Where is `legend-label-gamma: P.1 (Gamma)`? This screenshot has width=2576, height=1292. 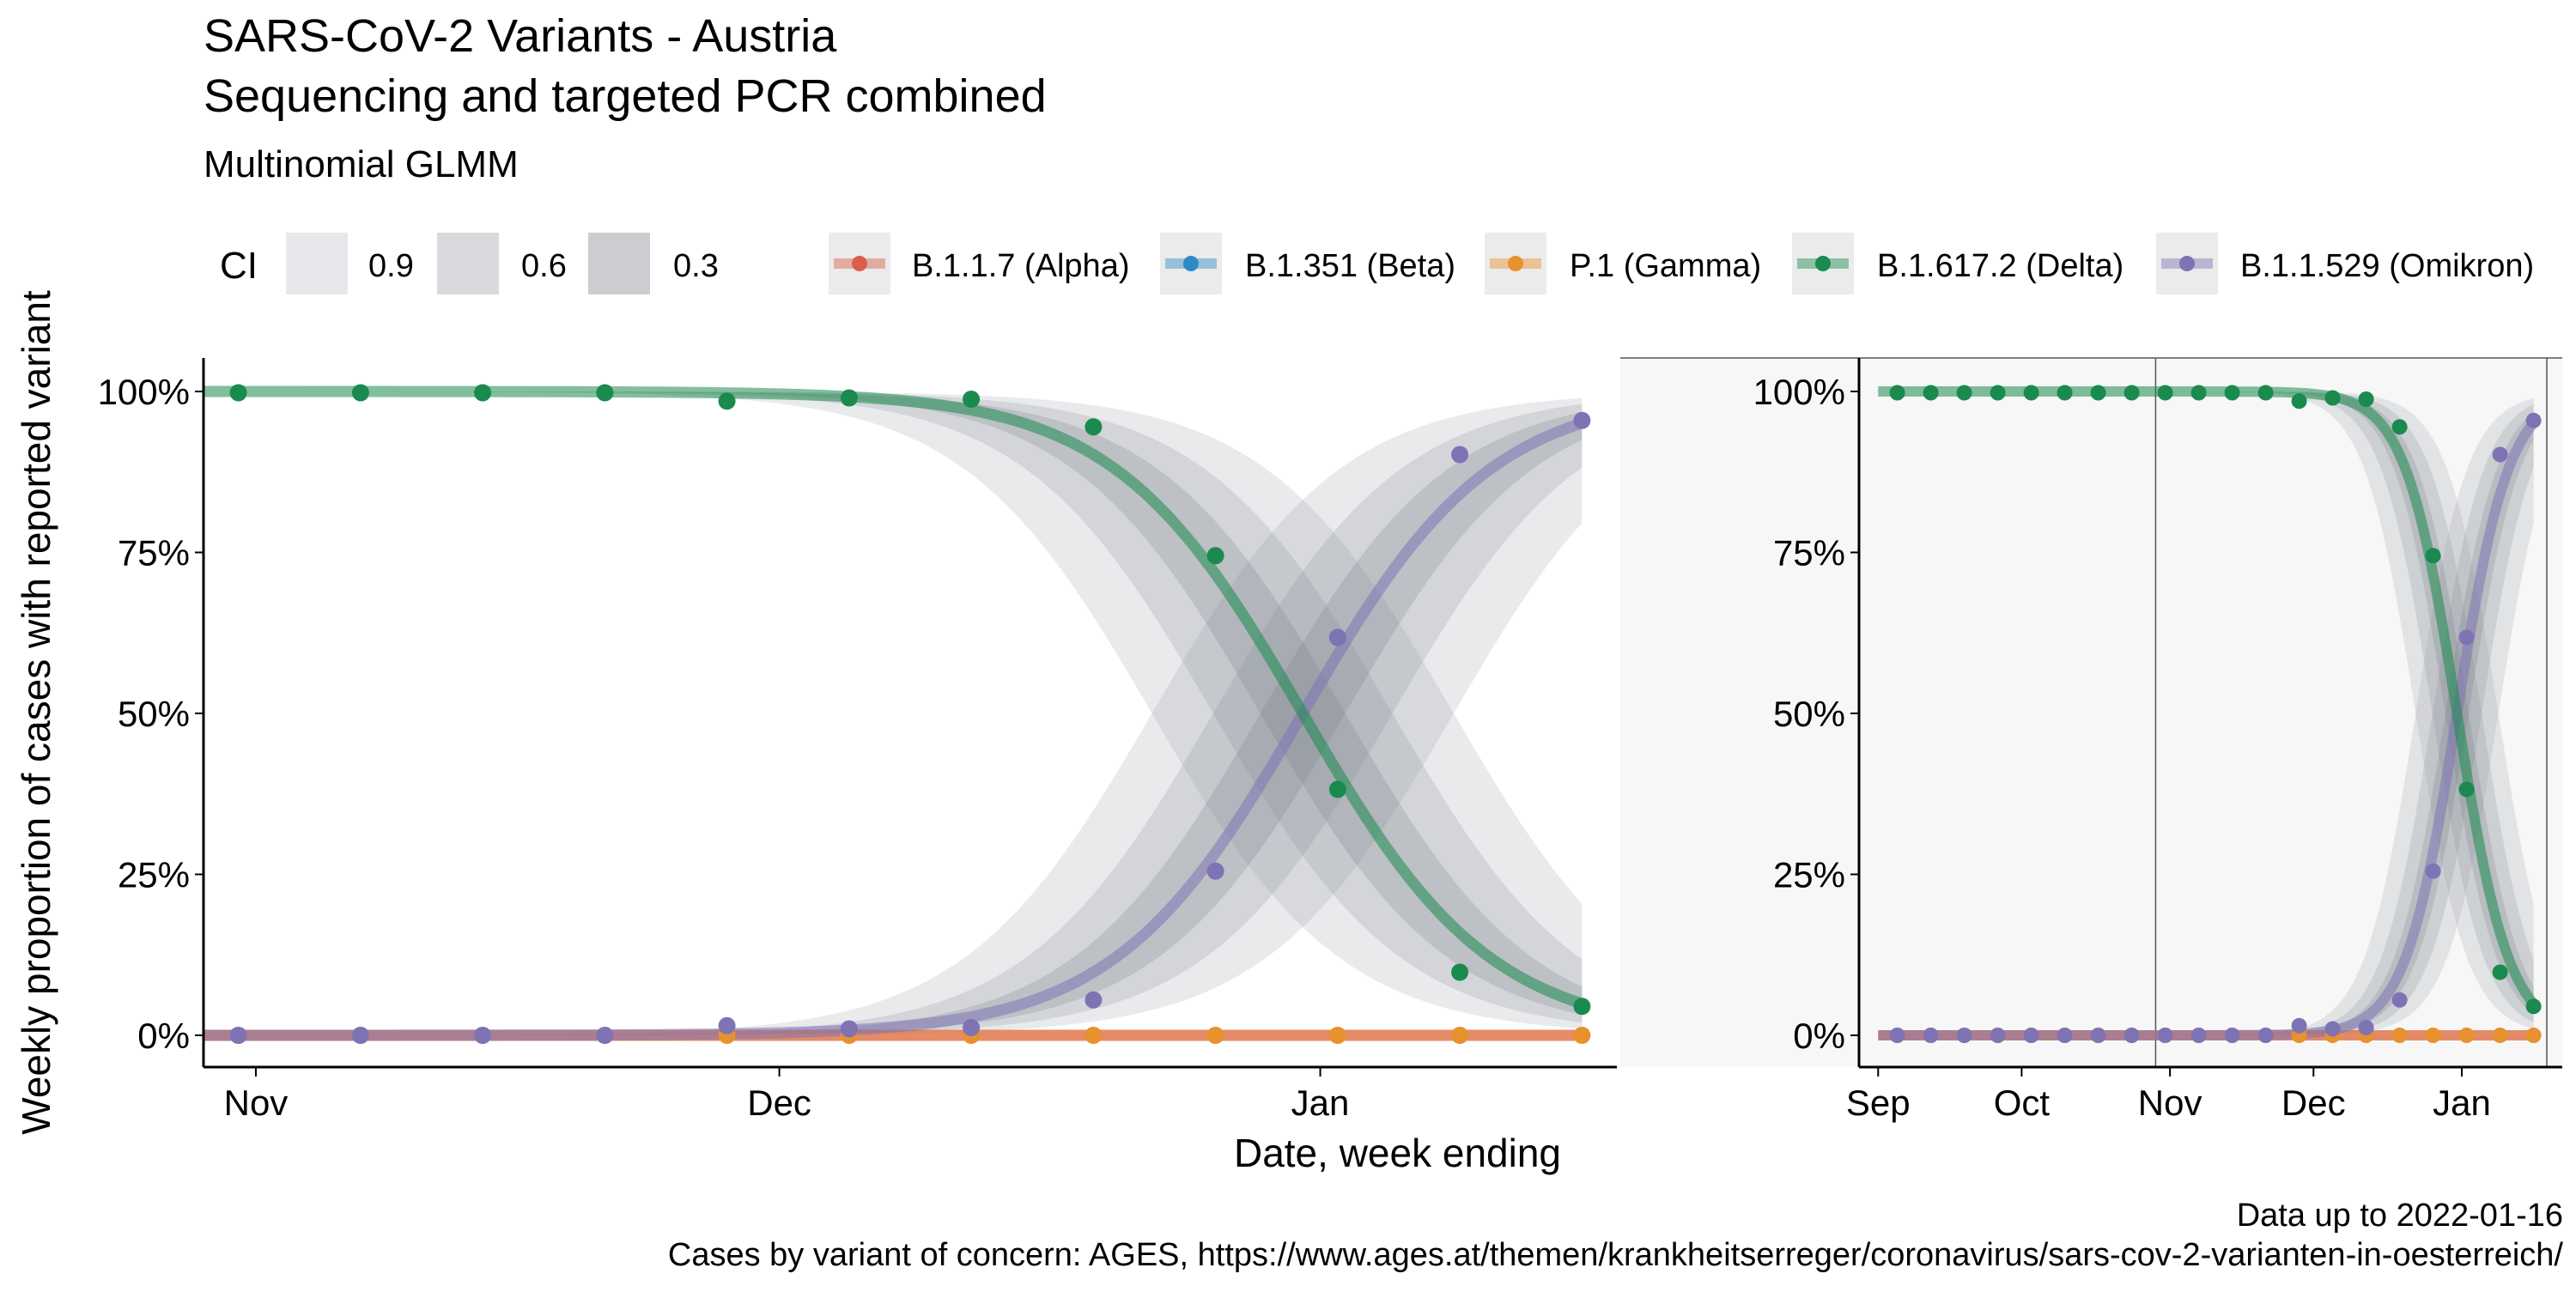
legend-label-gamma: P.1 (Gamma) is located at coordinates (1665, 266).